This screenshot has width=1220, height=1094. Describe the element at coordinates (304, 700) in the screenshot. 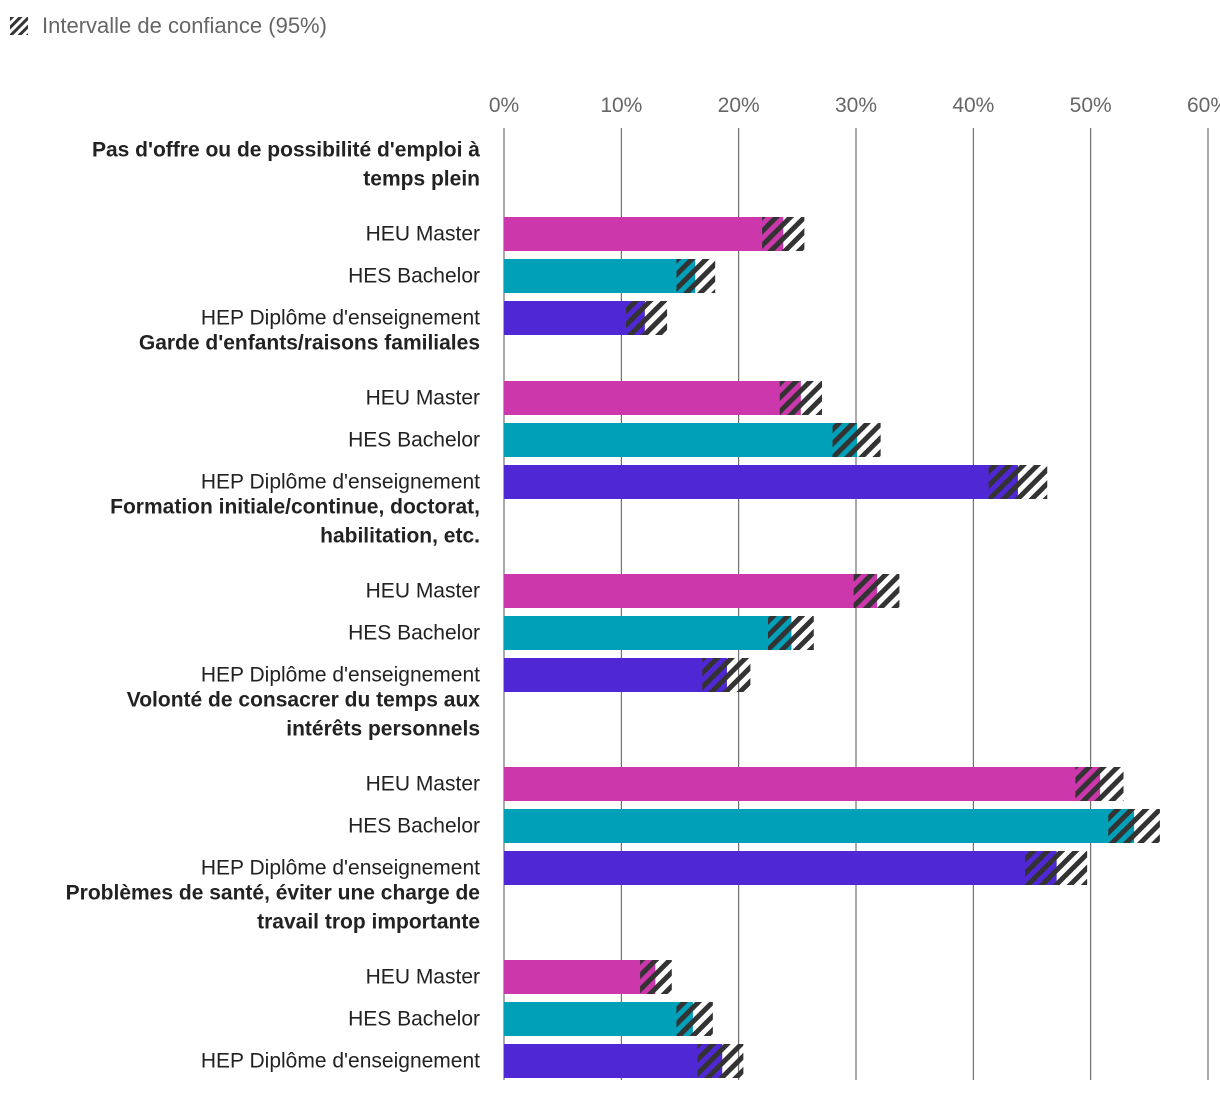

I see `category-label: Volonté de consacrer du temps aux` at that location.